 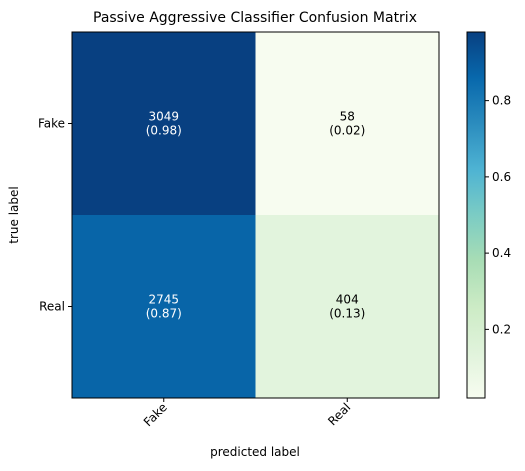 I want to click on x-tick-label-0: Fake, so click(x=155, y=414).